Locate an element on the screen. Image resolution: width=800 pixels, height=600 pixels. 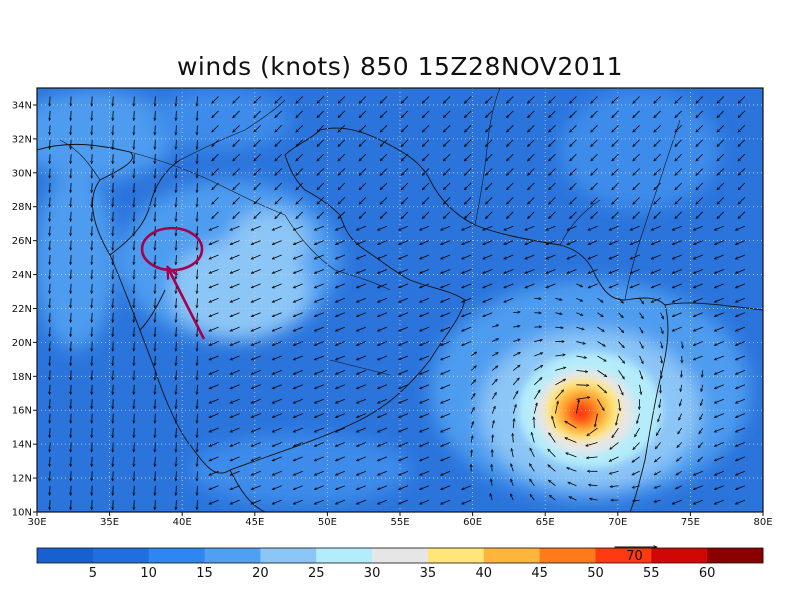
lat-tick-label: 20N is located at coordinates (22, 343).